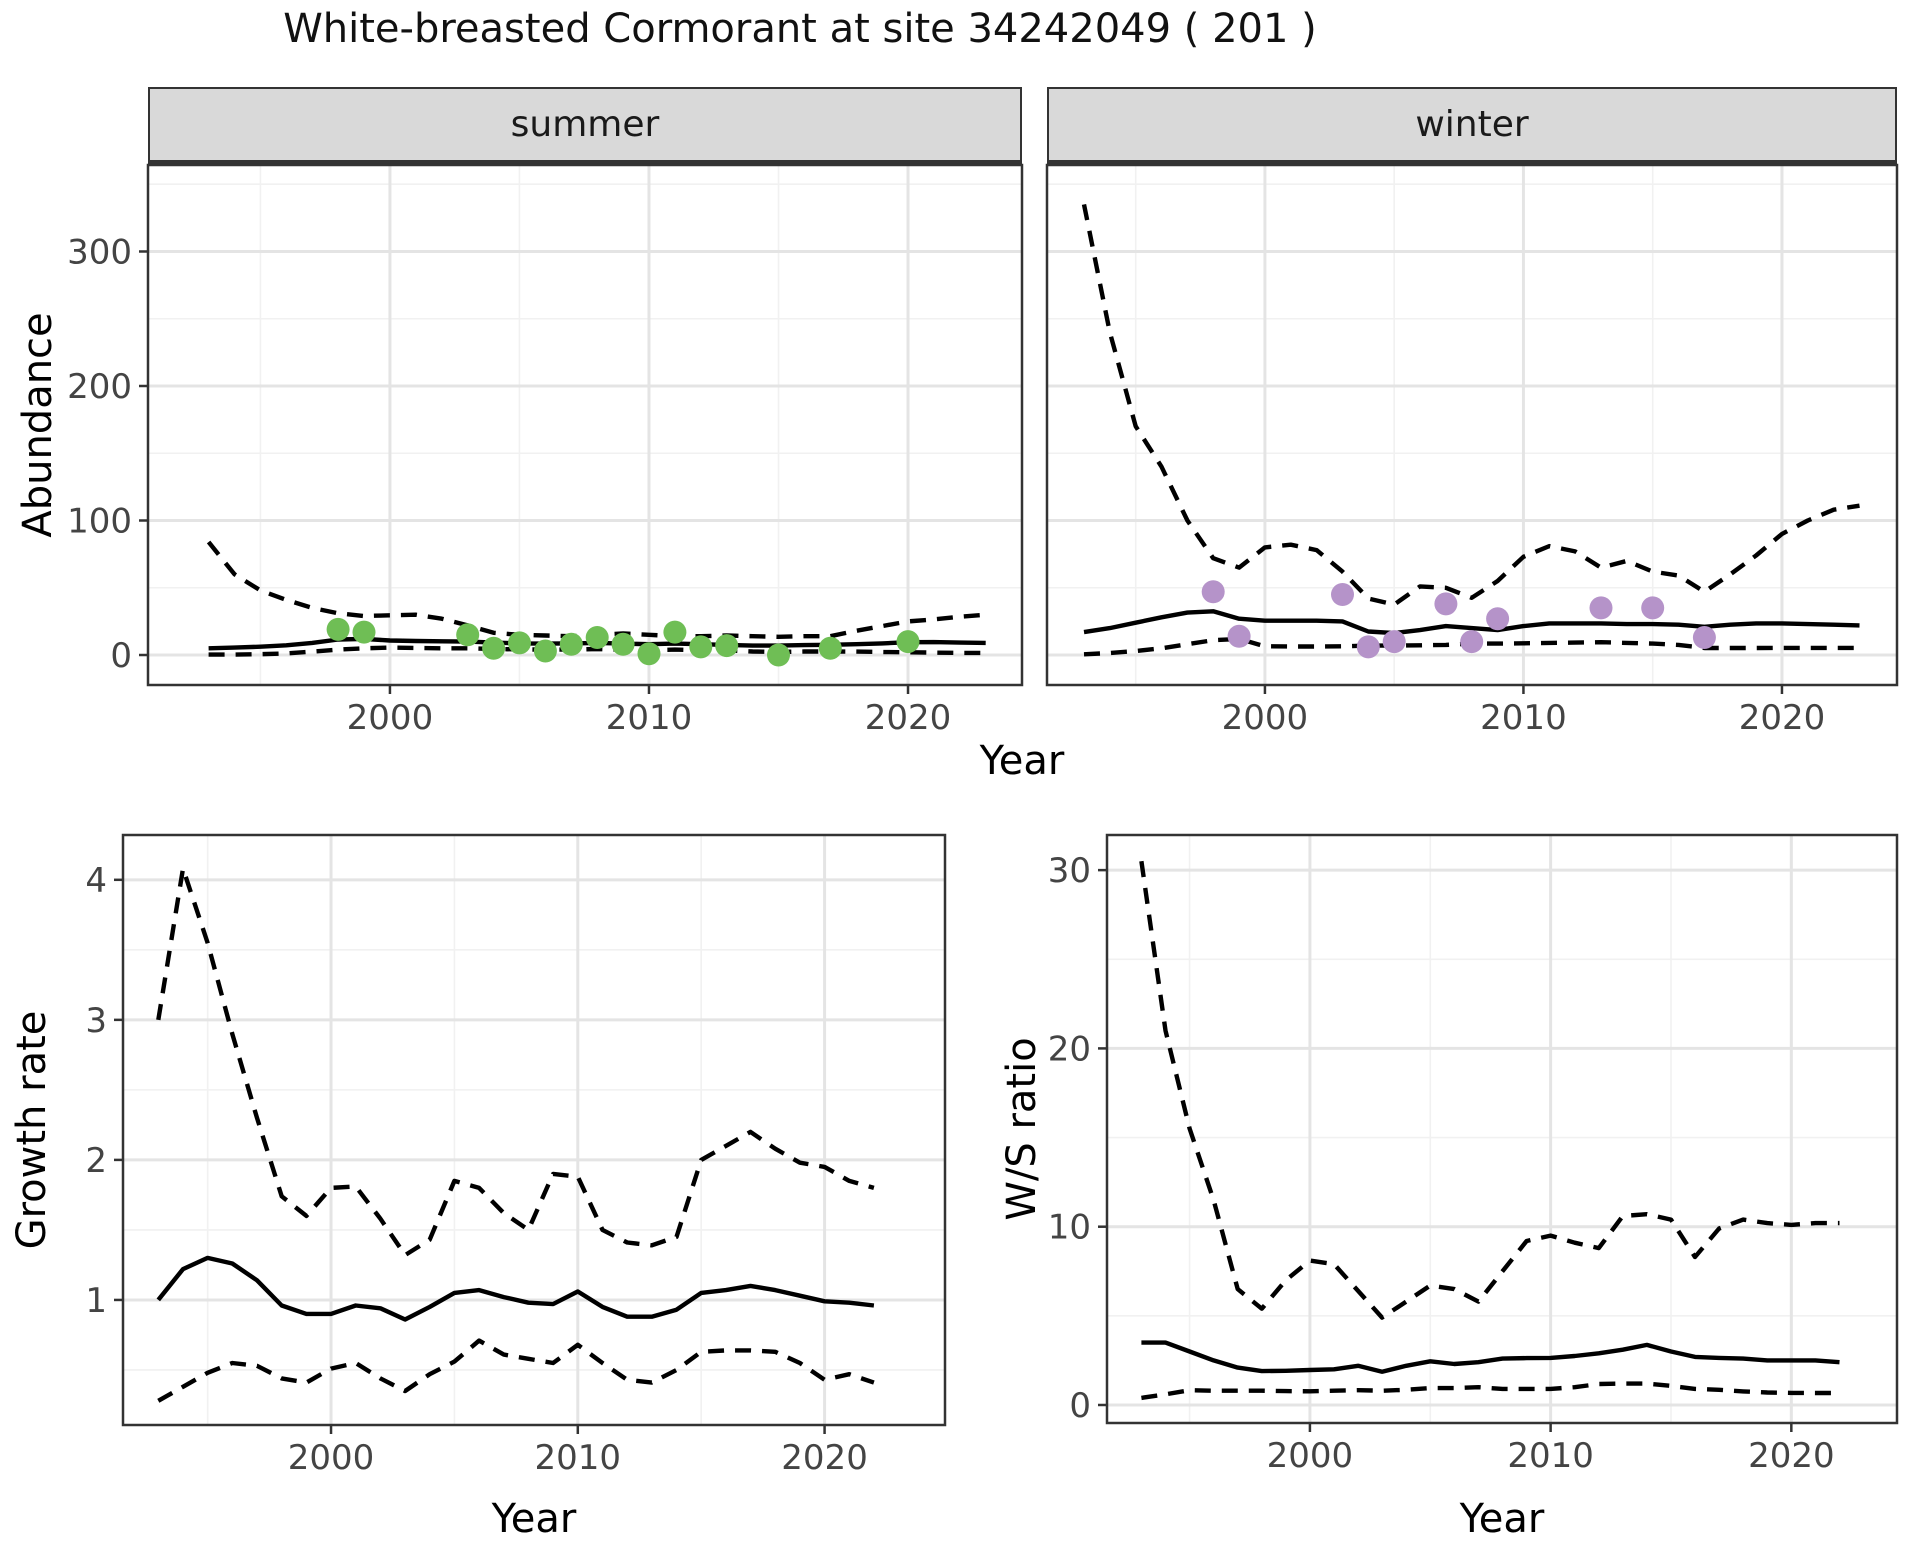 The image size is (1920, 1560). I want to click on y-tick-label: 100, so click(99, 521).